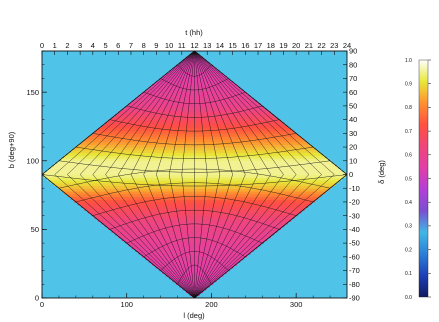 This screenshot has height=322, width=439. I want to click on right-tick-label: 50, so click(353, 105).